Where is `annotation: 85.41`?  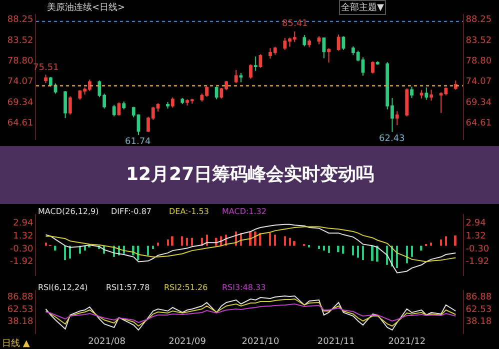
annotation: 85.41 is located at coordinates (295, 24).